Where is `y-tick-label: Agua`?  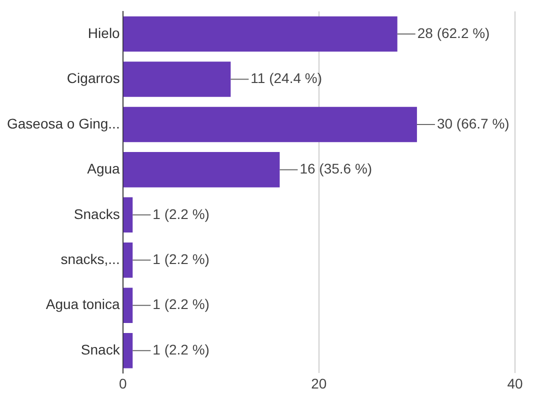
y-tick-label: Agua is located at coordinates (103, 168).